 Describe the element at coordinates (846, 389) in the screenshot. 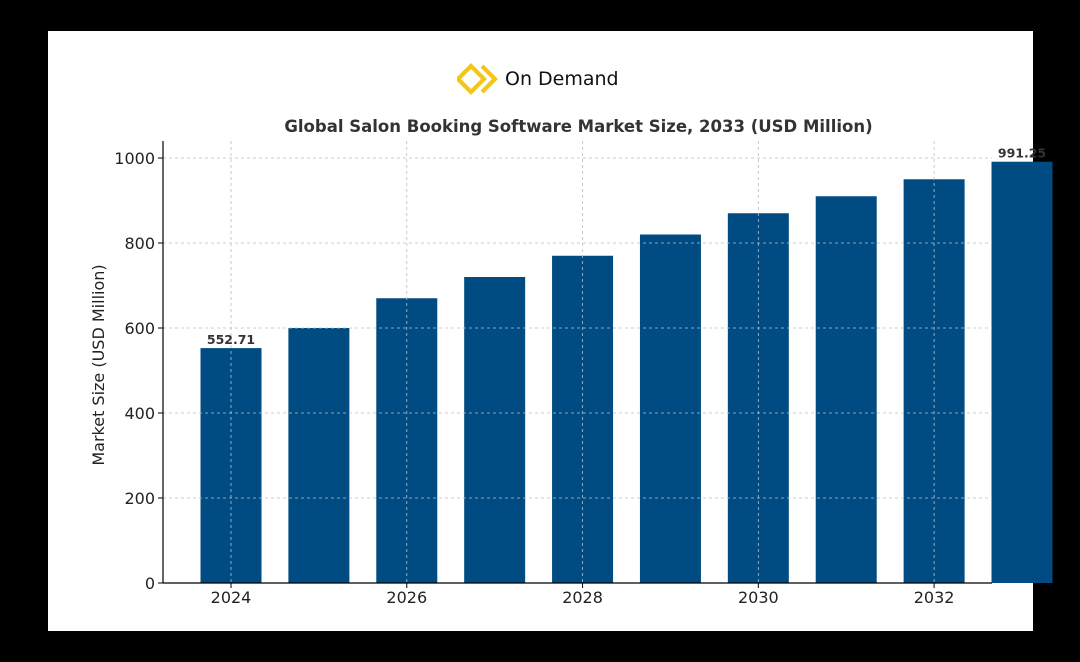

I see `bar-2031` at that location.